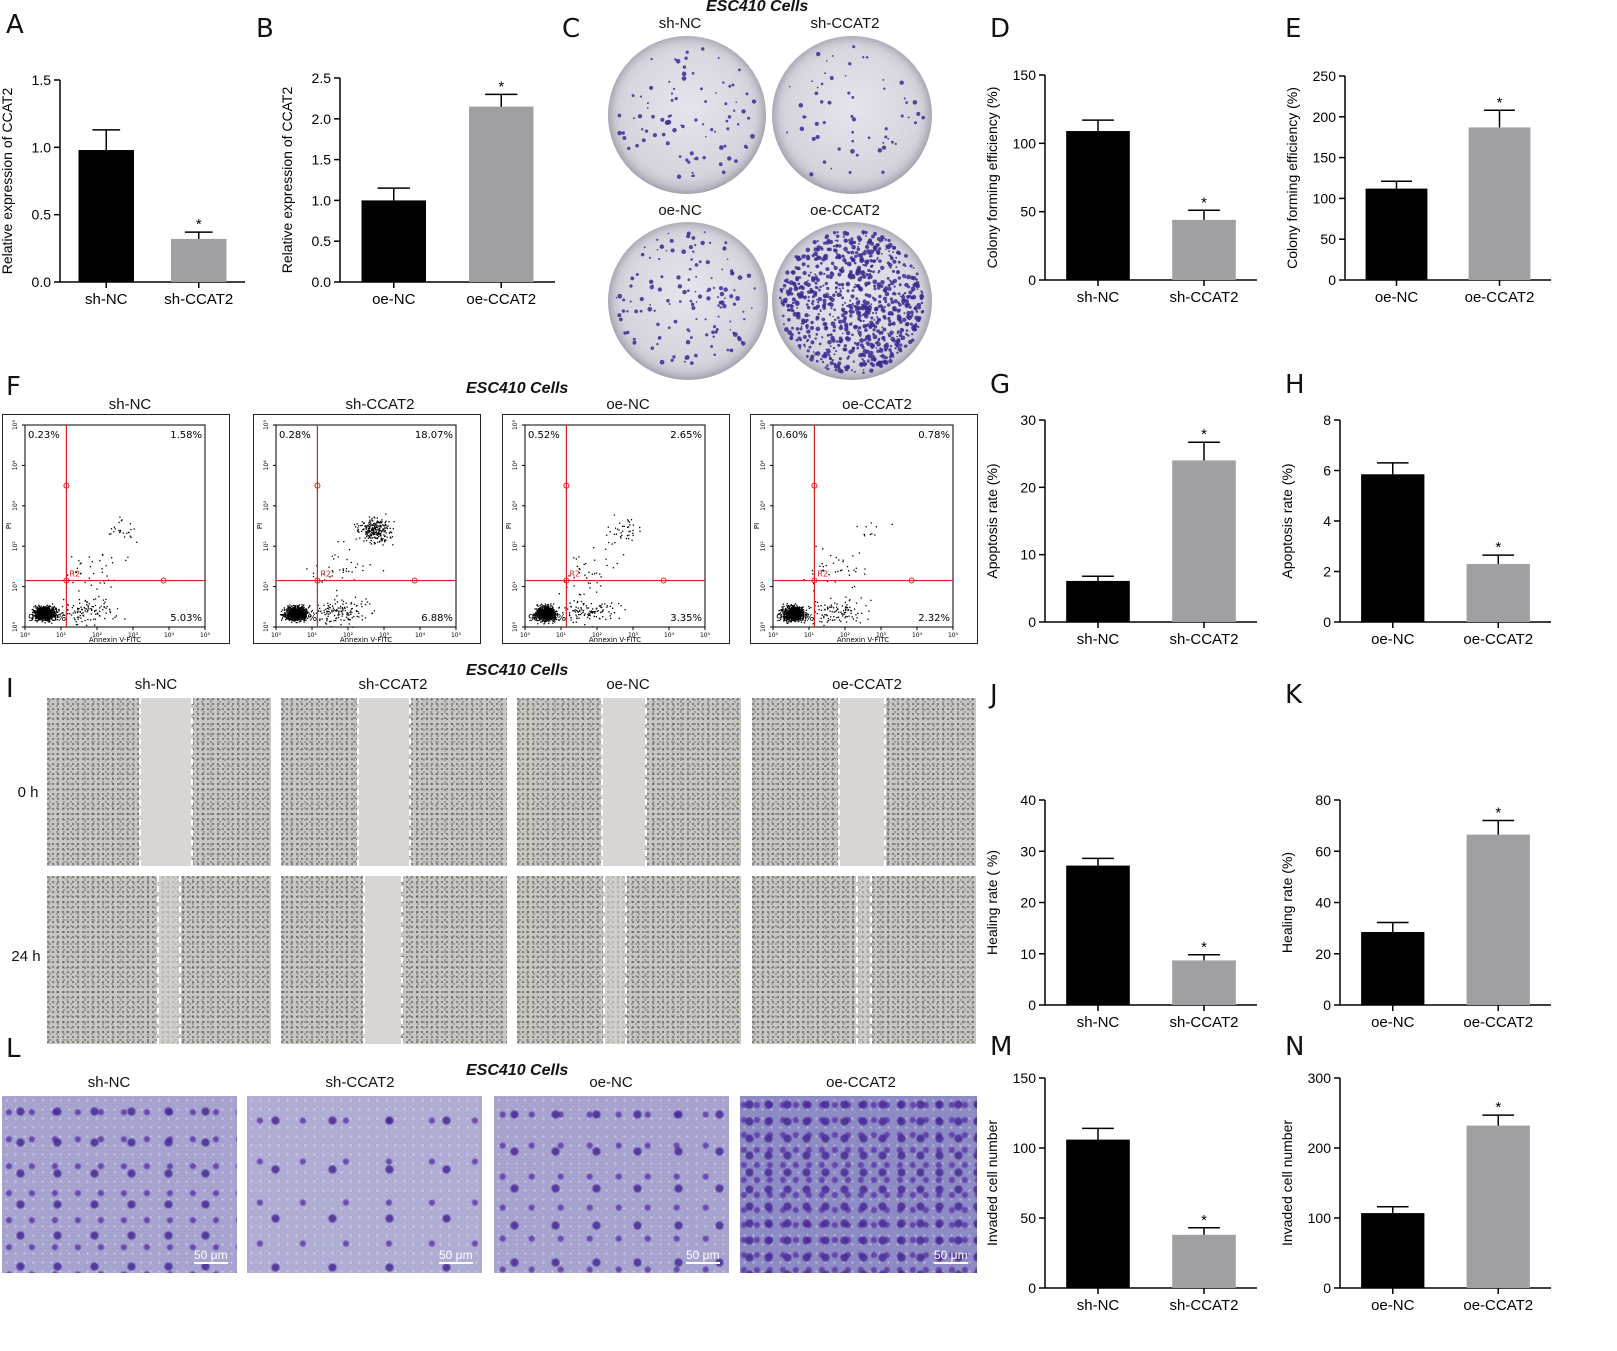  Describe the element at coordinates (456, 635) in the screenshot. I see `x-tick-label: 10⁵` at that location.